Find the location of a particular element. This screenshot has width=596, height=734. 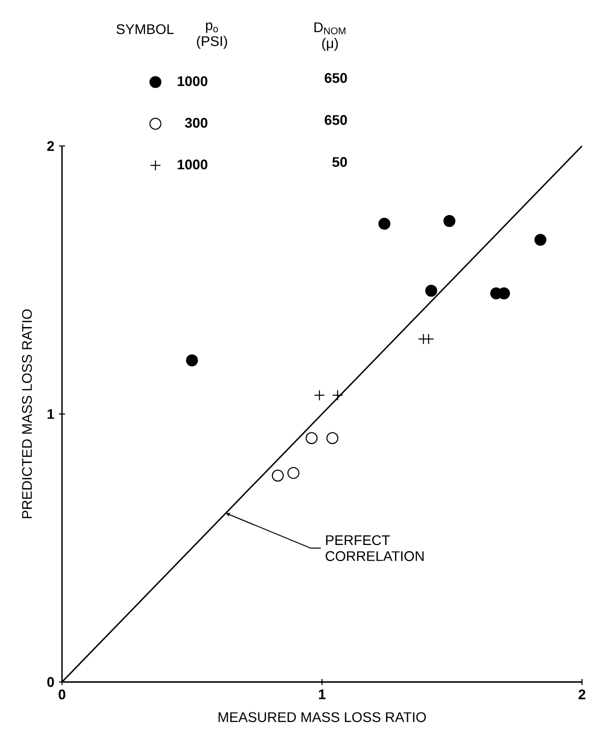

text: p$_{o}$ (PSI) is located at coordinates (212, 35).